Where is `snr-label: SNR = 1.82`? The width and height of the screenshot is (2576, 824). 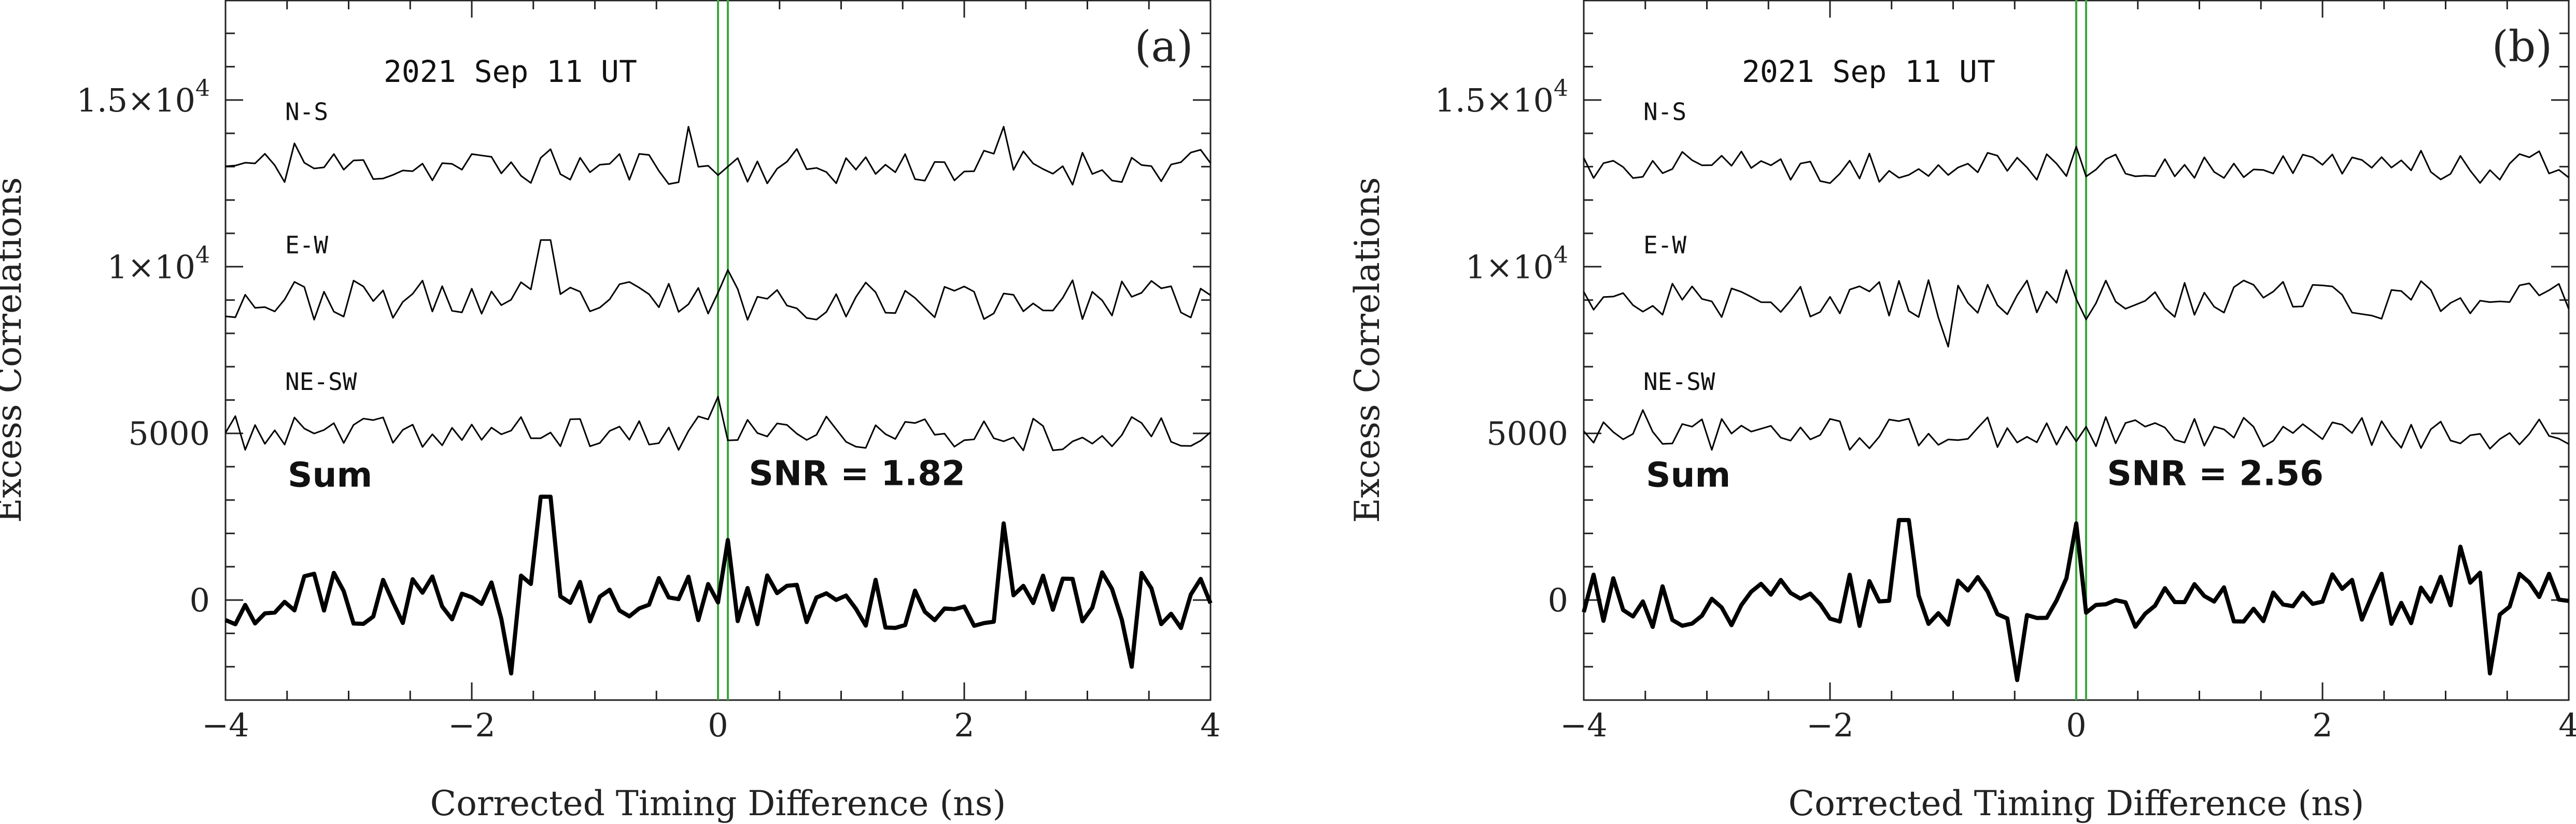
snr-label: SNR = 1.82 is located at coordinates (857, 473).